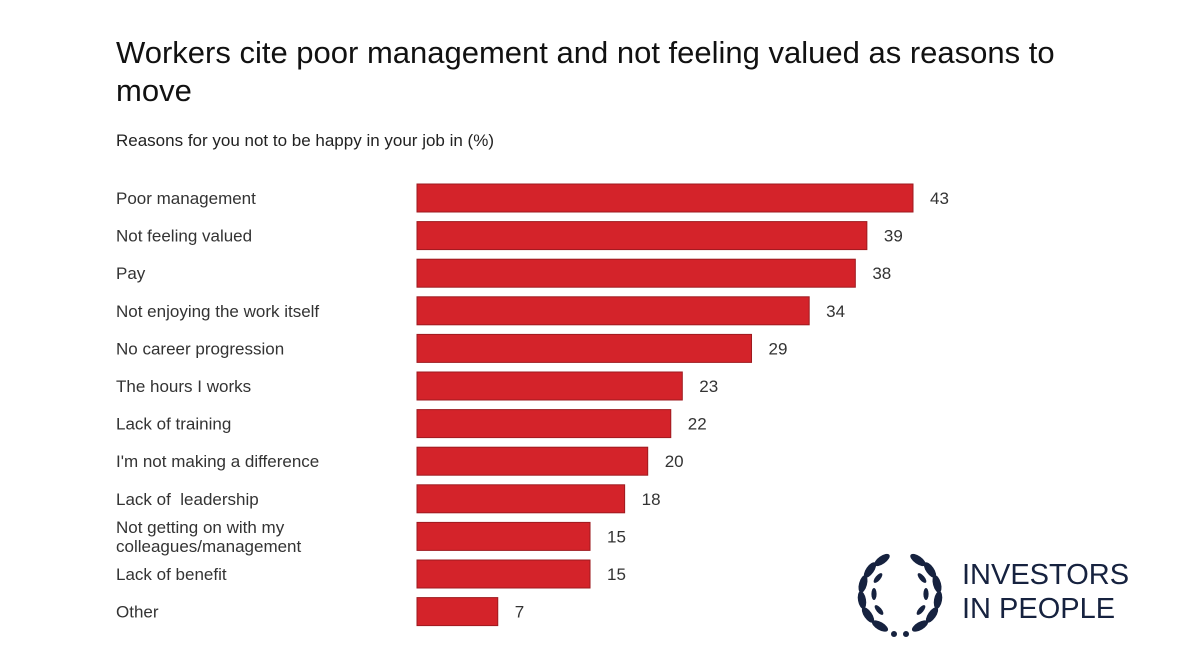 This screenshot has width=1196, height=672. Describe the element at coordinates (217, 461) in the screenshot. I see `category-label: I'm not making a difference` at that location.